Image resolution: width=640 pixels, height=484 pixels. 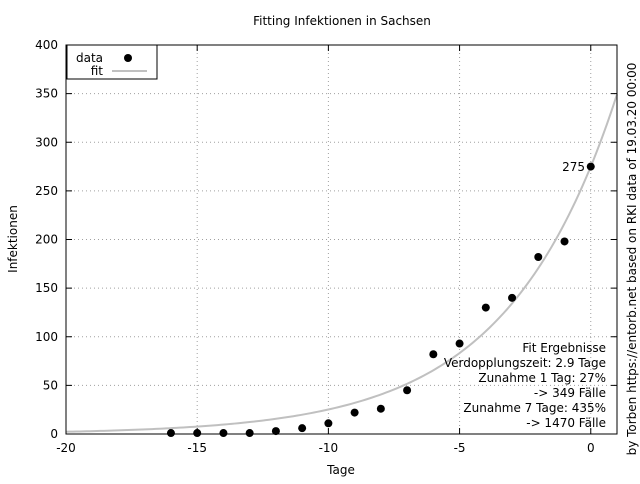 I want to click on fit-result-line: Verdopplungszeit: 2.9 Tage, so click(x=525, y=363).